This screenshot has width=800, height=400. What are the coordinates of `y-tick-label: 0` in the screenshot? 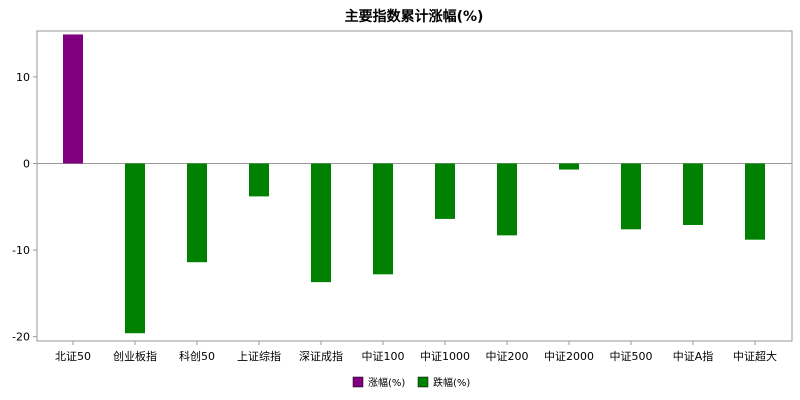 It's located at (26, 163).